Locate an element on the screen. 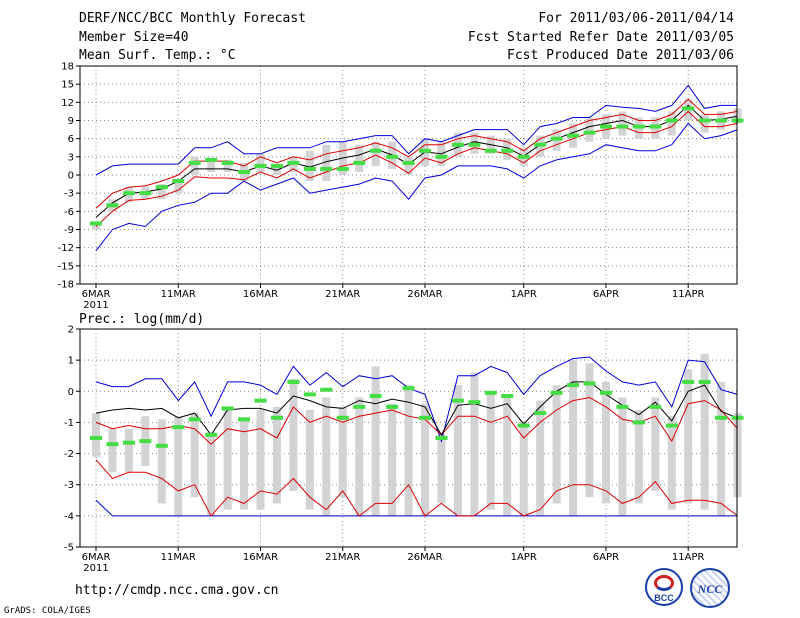 Image resolution: width=800 pixels, height=618 pixels. chart-title: DERF/NCC/BCC Monthly Forecast is located at coordinates (192, 18).